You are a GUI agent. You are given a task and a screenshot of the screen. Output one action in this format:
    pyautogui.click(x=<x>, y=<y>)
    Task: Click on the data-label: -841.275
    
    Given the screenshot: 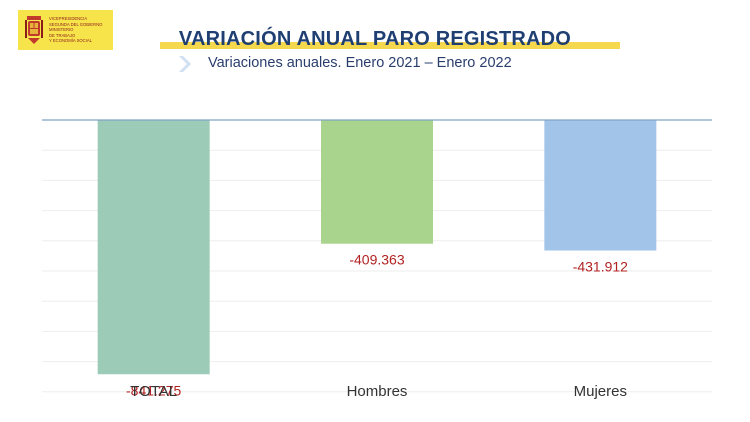 What is the action you would take?
    pyautogui.click(x=153, y=390)
    